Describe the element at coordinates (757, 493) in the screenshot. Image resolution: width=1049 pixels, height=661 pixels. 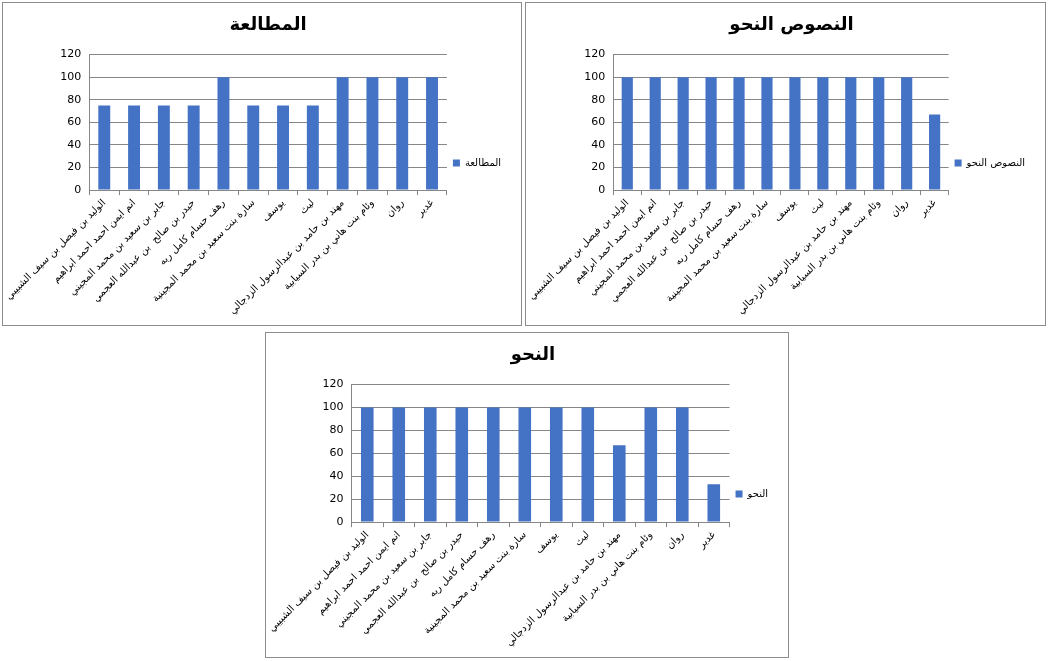
I see `legend-label: النحو` at that location.